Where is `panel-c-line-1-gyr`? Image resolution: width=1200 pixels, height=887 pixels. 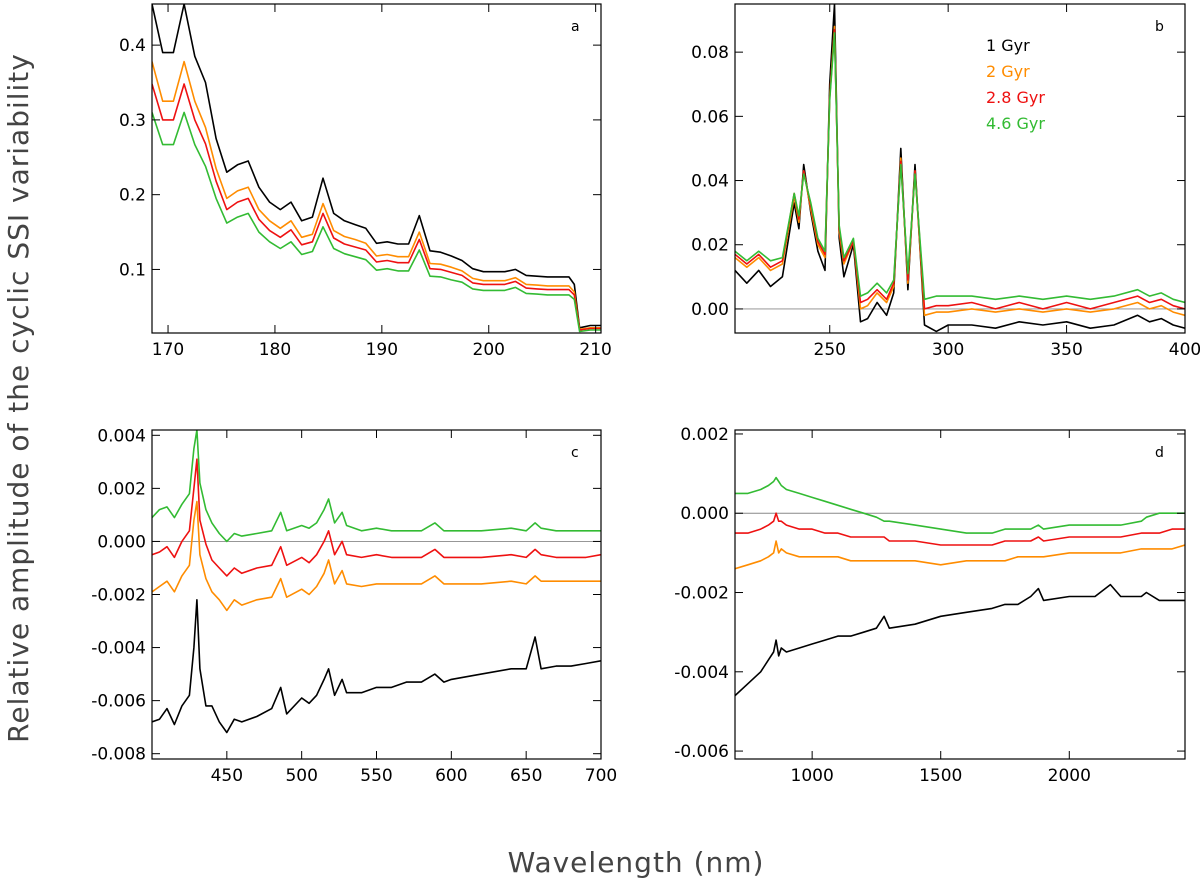
panel-c-line-1-gyr is located at coordinates (376, 666).